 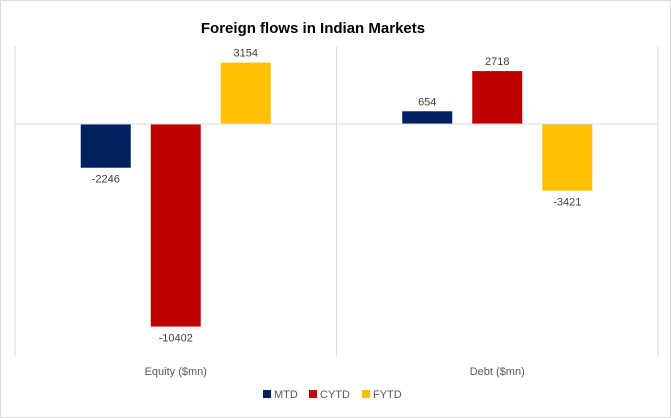 I want to click on data-label: -3421, so click(x=567, y=203).